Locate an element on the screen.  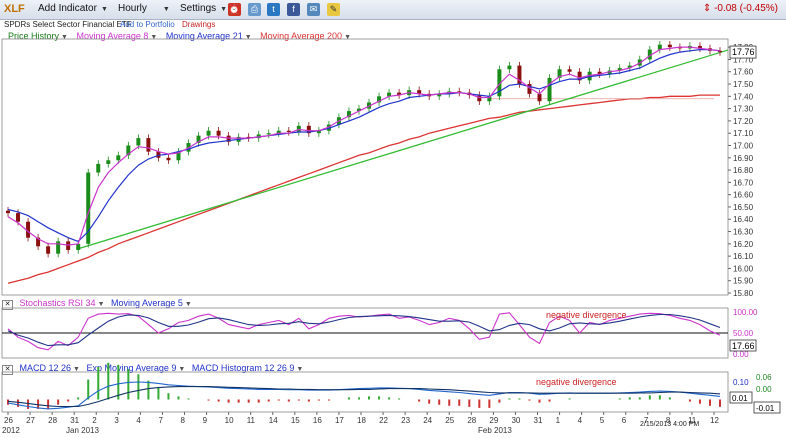
legend-ma8: Moving Average 8 is located at coordinates (112, 36).